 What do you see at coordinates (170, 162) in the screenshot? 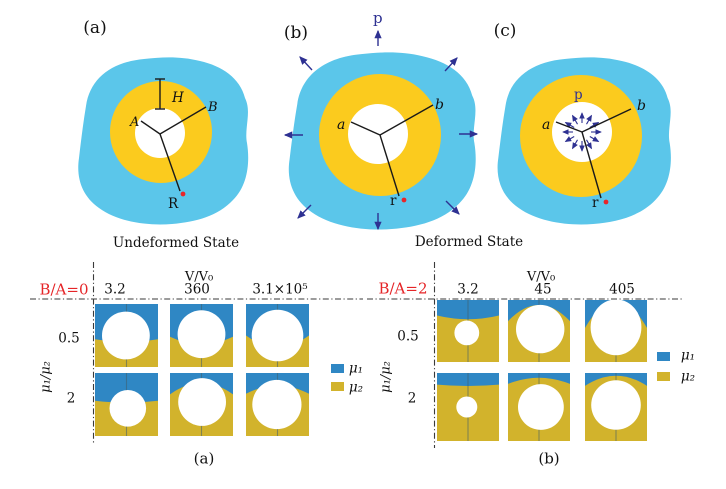
I see `far-radius-line-a` at bounding box center [170, 162].